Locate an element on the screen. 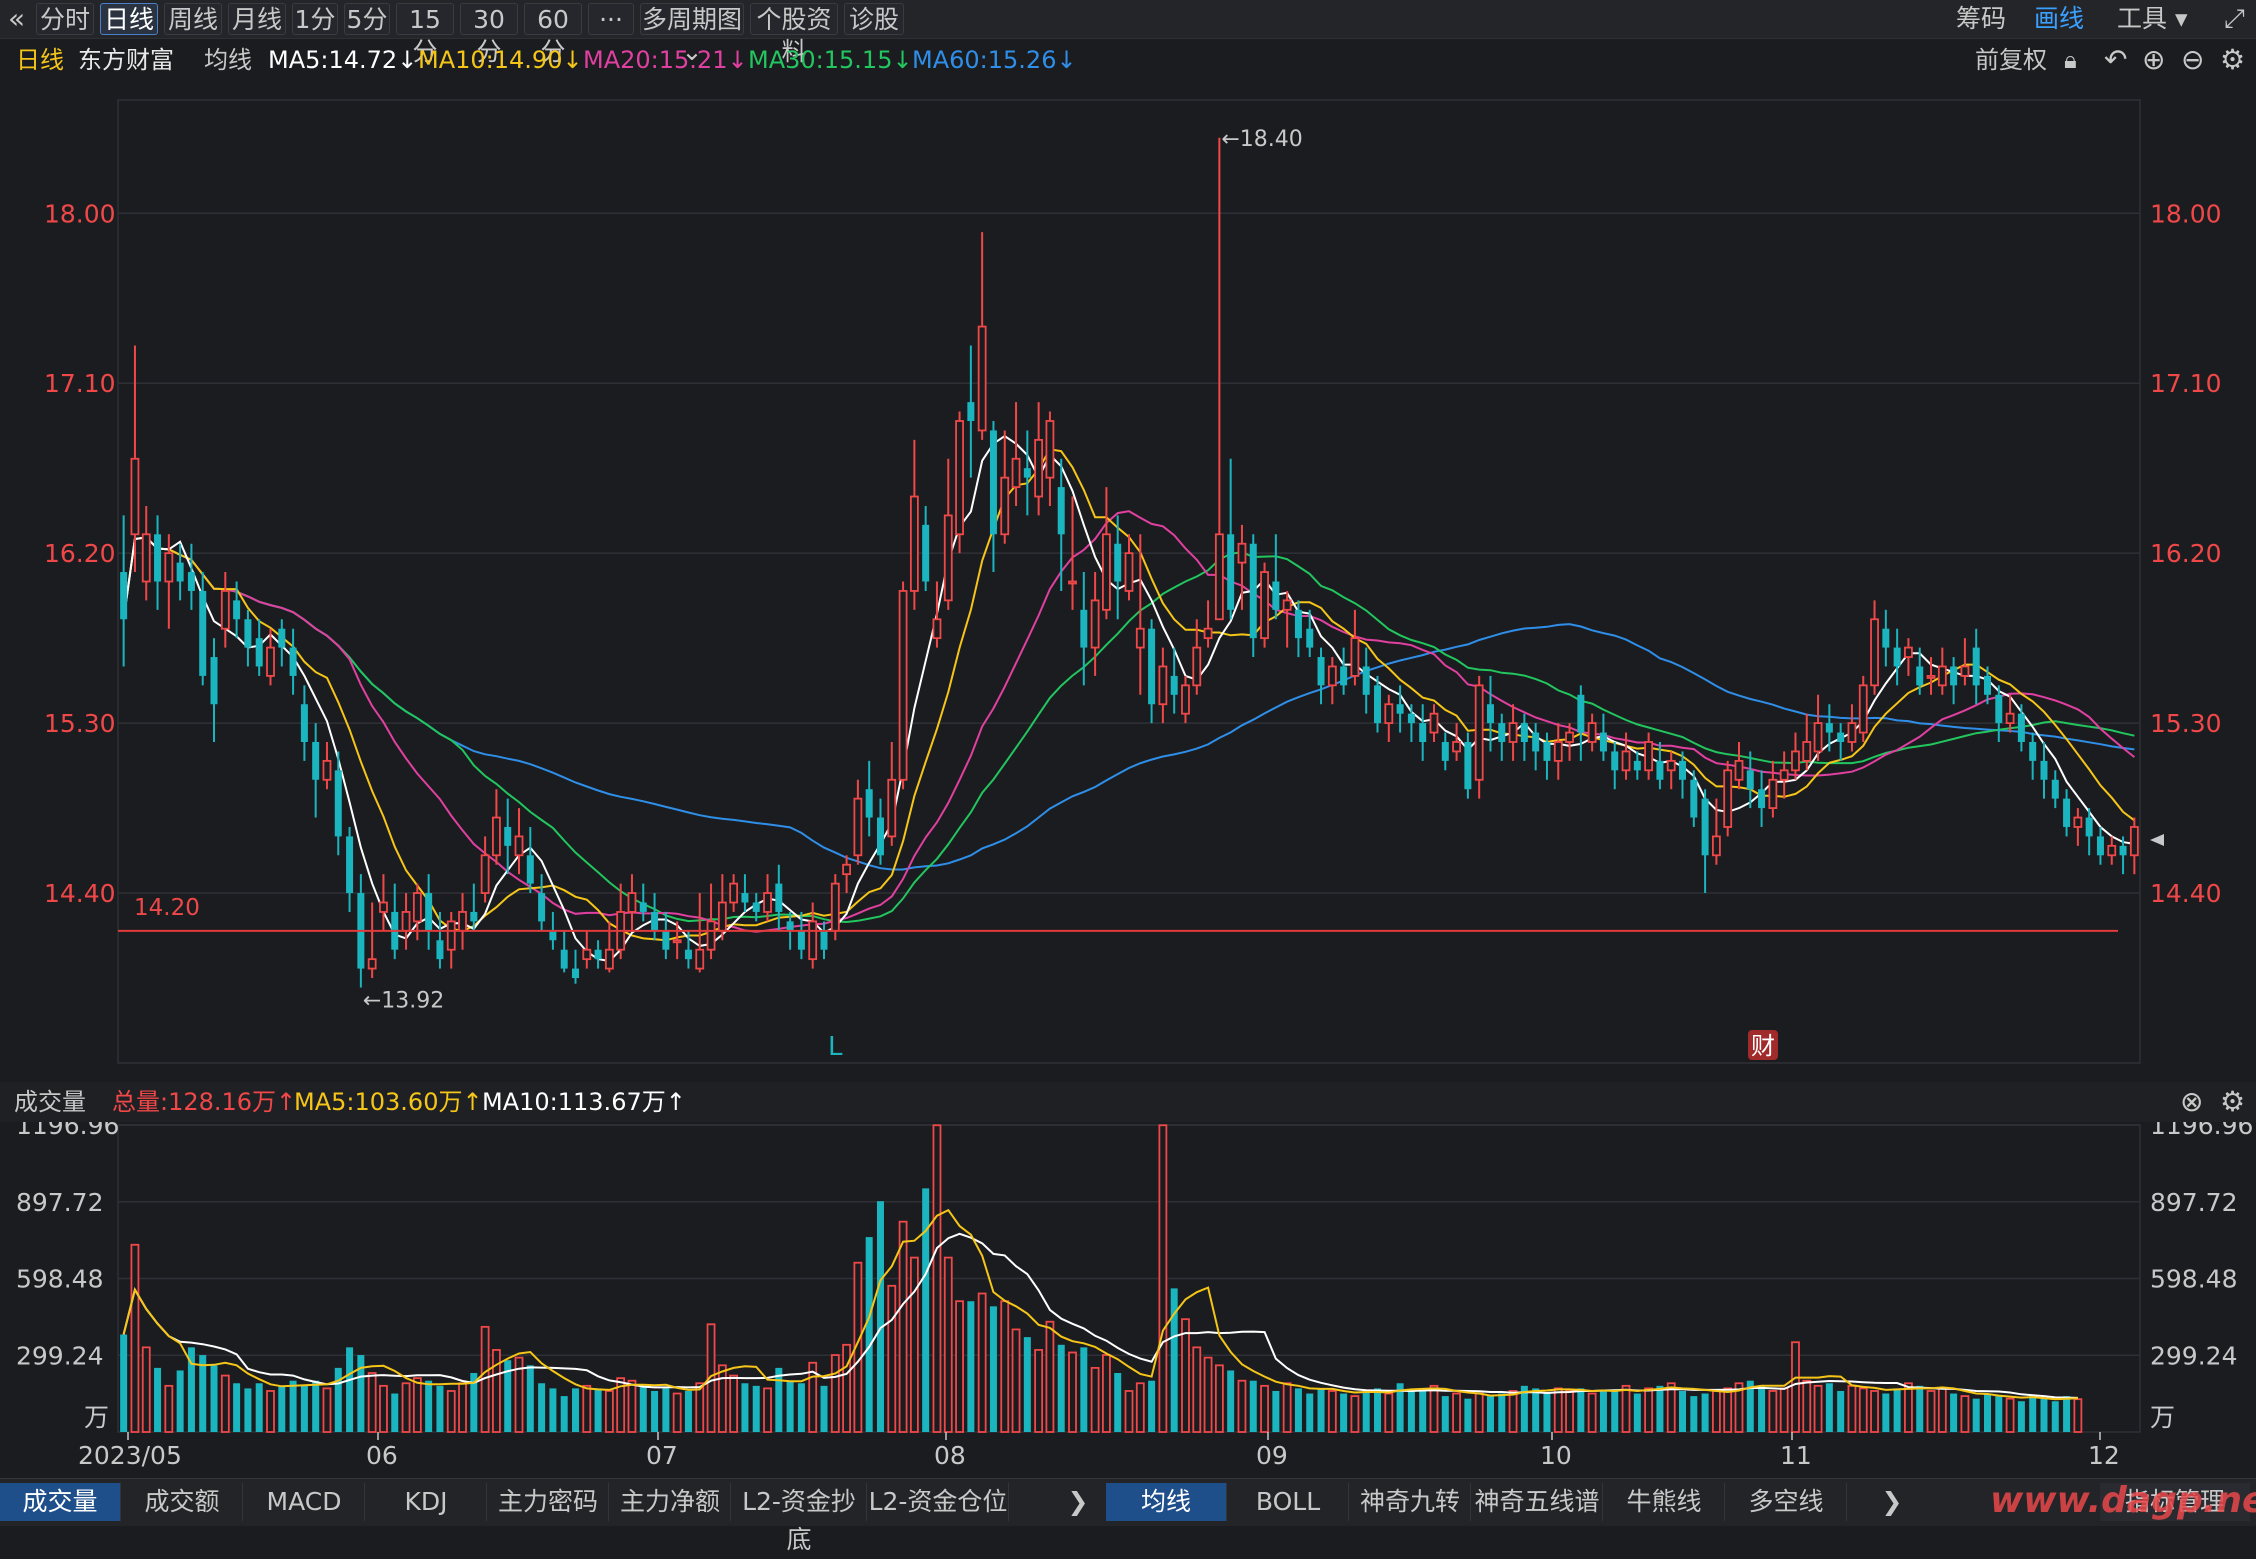 The height and width of the screenshot is (1559, 2256). tab-7: 30分 is located at coordinates (489, 34).